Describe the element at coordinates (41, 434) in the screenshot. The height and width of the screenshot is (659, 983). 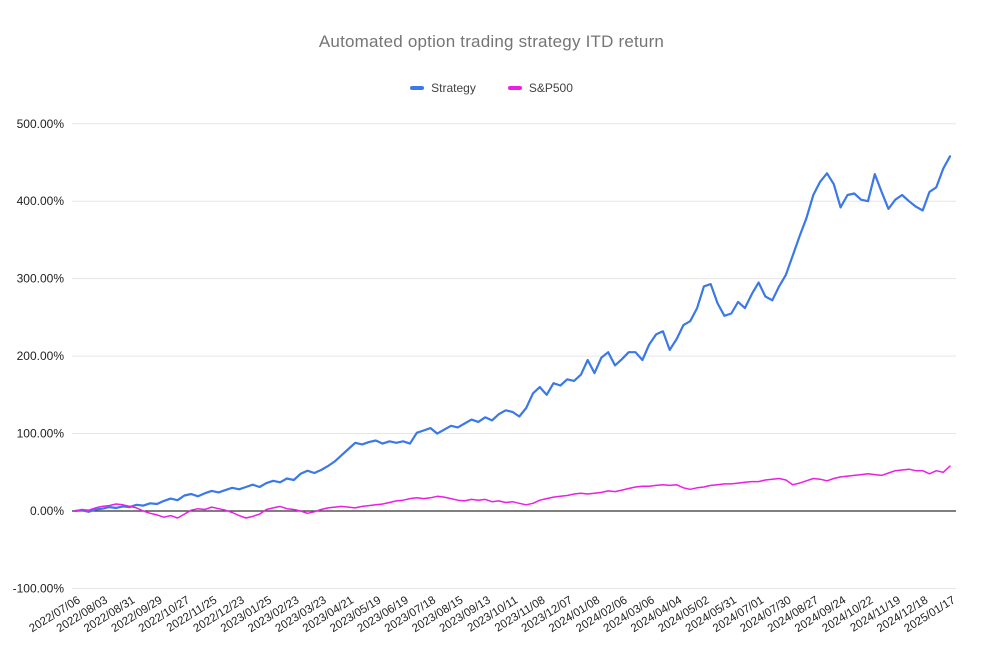
I see `y-axis-tick-label: 100.00%` at that location.